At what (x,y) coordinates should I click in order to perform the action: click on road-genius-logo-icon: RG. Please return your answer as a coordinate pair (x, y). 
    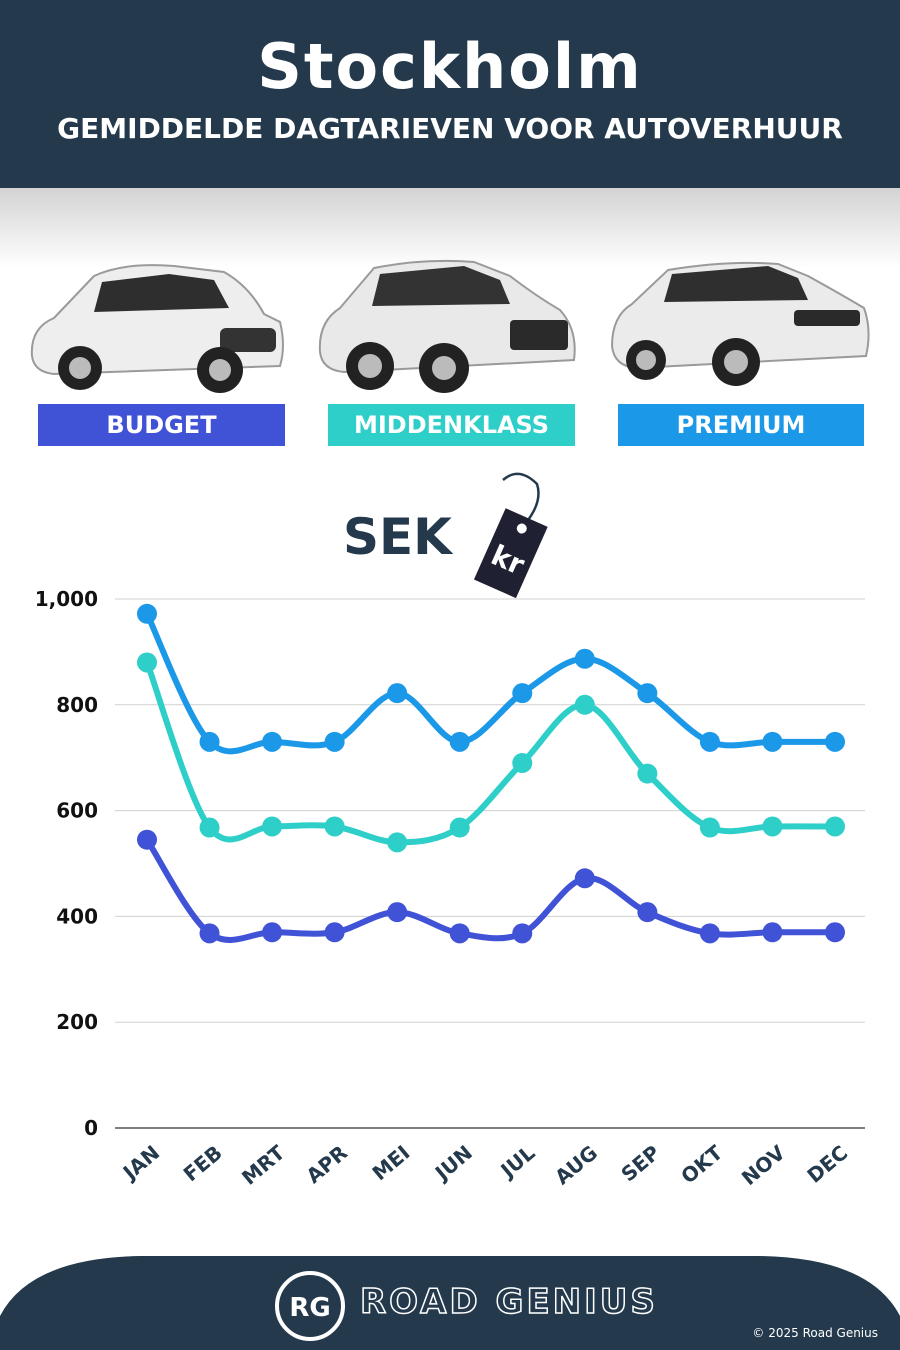
    Looking at the image, I should click on (310, 1306).